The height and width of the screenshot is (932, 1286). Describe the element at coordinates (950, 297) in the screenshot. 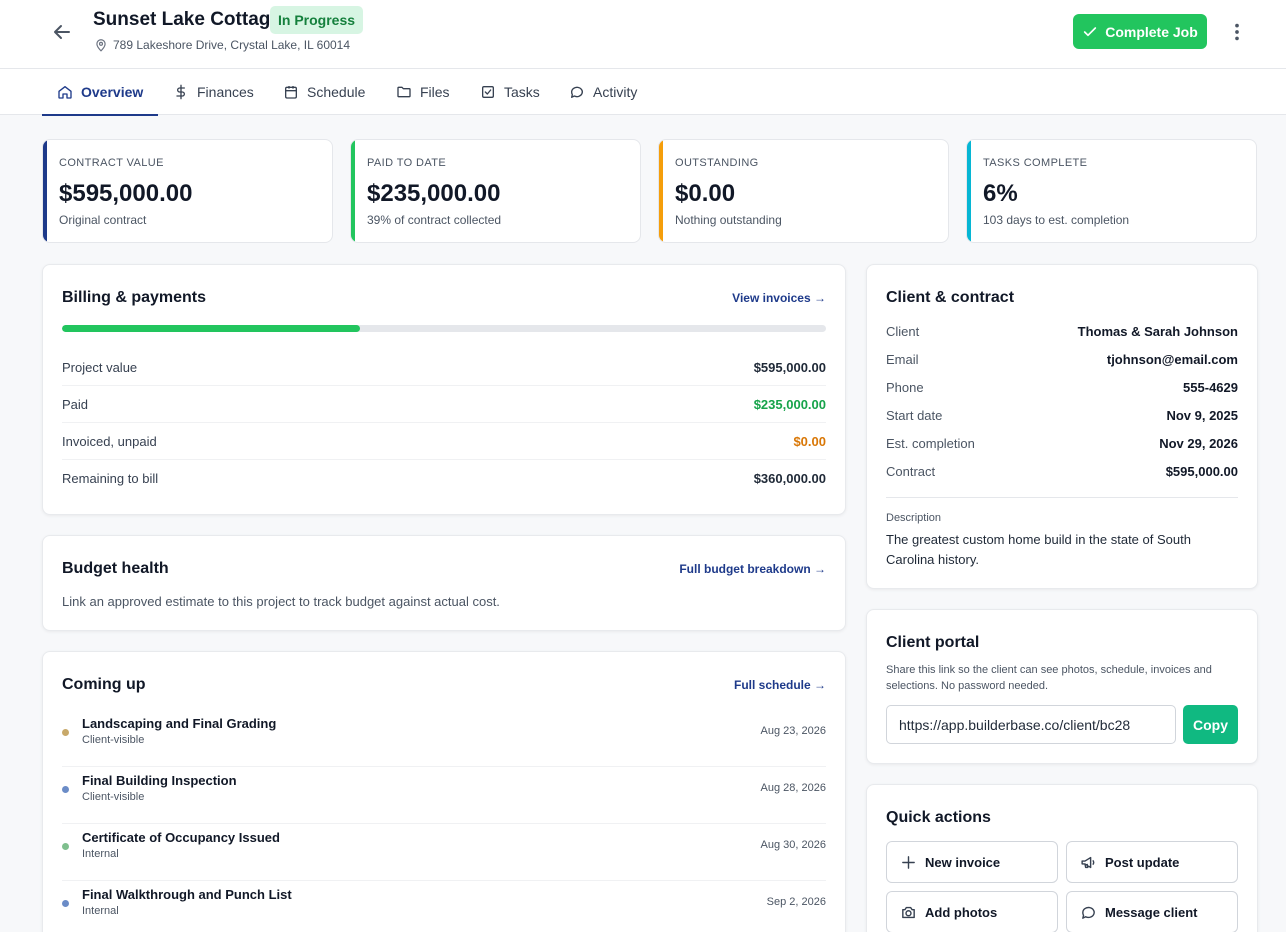

I see `client-contract-title: Client & contract` at that location.